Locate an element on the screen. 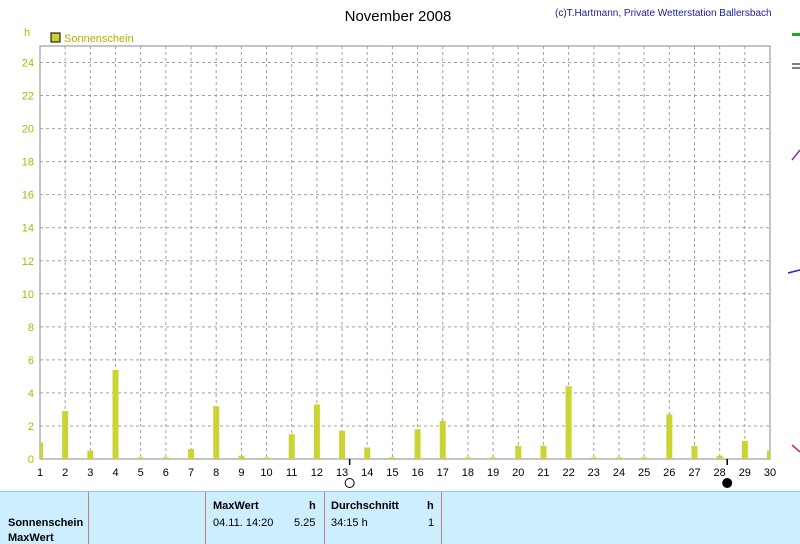 Image resolution: width=800 pixels, height=544 pixels. x-tick-label: 15 is located at coordinates (392, 473).